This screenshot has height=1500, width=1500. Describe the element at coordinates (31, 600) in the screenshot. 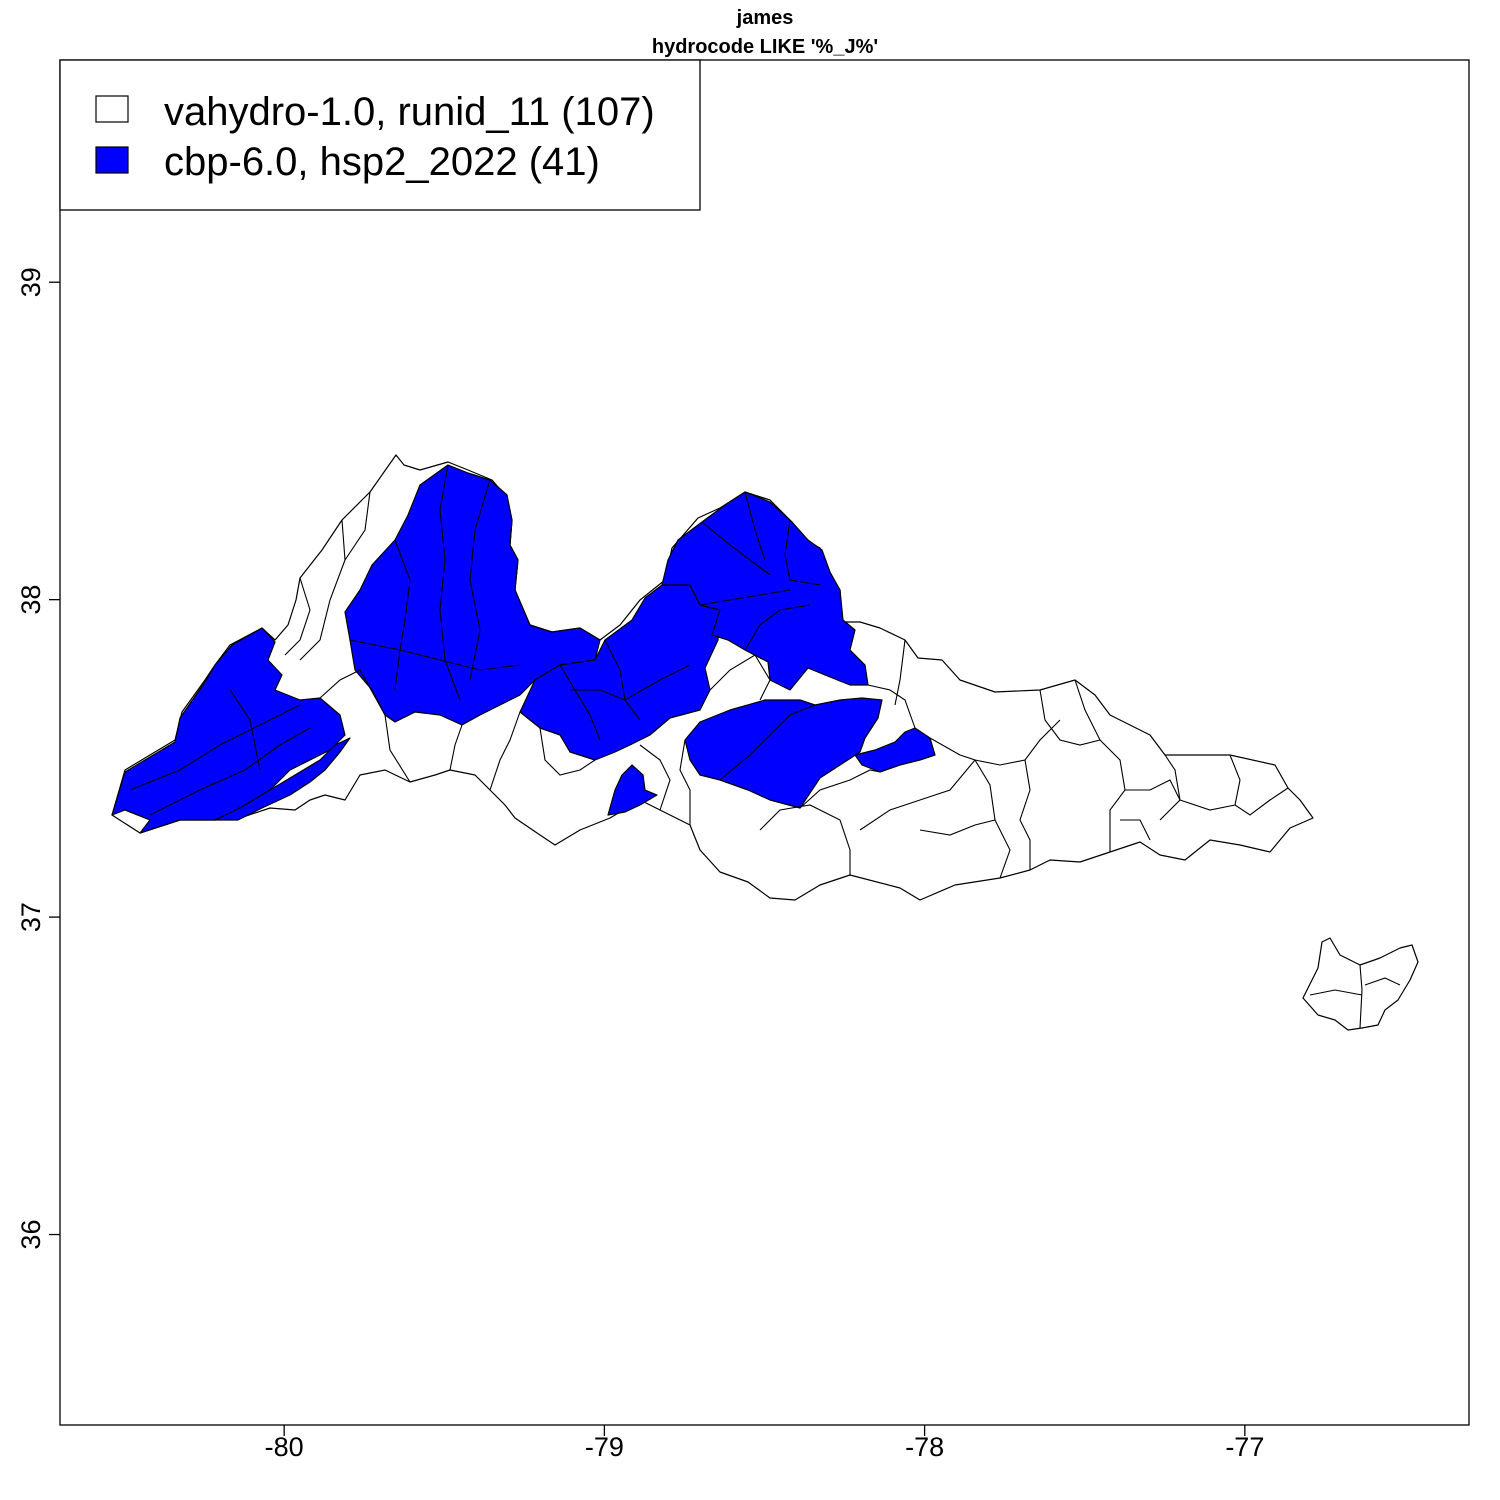

I see `y-tick-label: 38` at that location.